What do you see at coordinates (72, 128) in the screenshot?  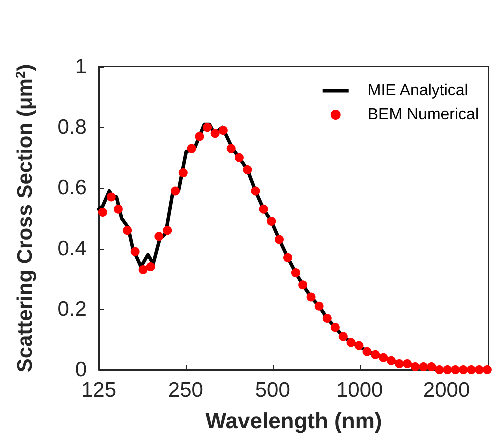 I see `y-tick-label: 0.8` at bounding box center [72, 128].